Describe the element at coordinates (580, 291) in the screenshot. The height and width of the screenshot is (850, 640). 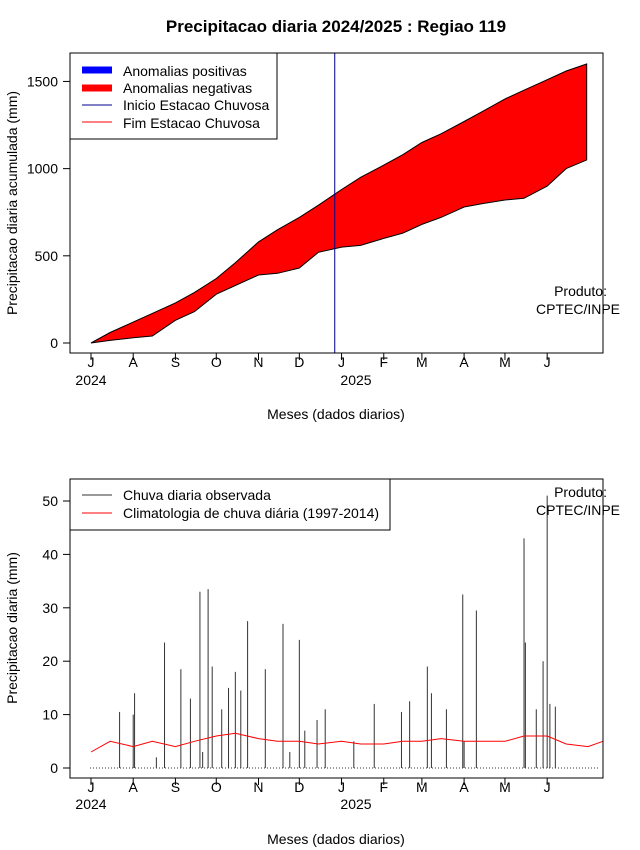
I see `top-product-label-1: Produto:` at that location.